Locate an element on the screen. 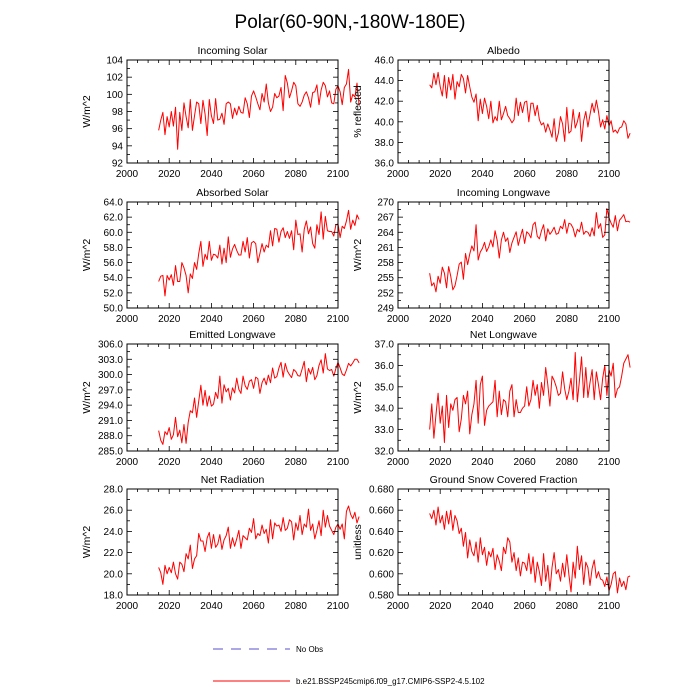 The image size is (700, 700). net-radiation-frame is located at coordinates (232, 542).